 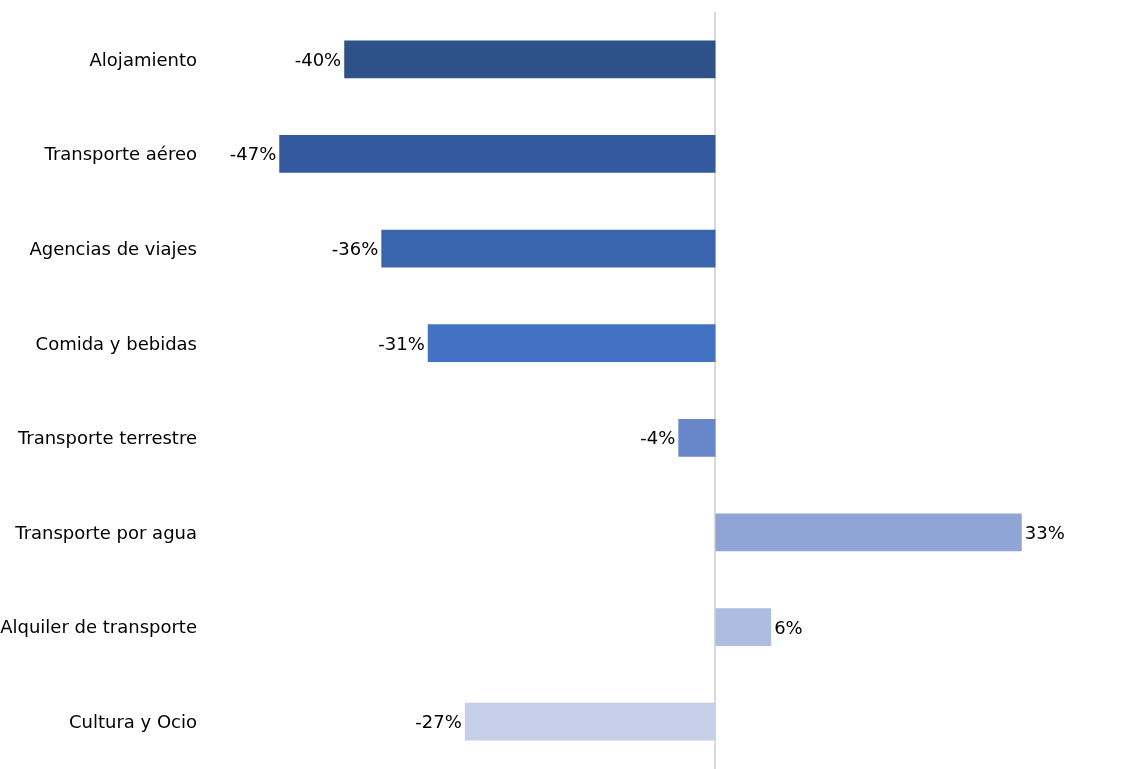 I want to click on data-label: -31%, so click(x=401, y=343).